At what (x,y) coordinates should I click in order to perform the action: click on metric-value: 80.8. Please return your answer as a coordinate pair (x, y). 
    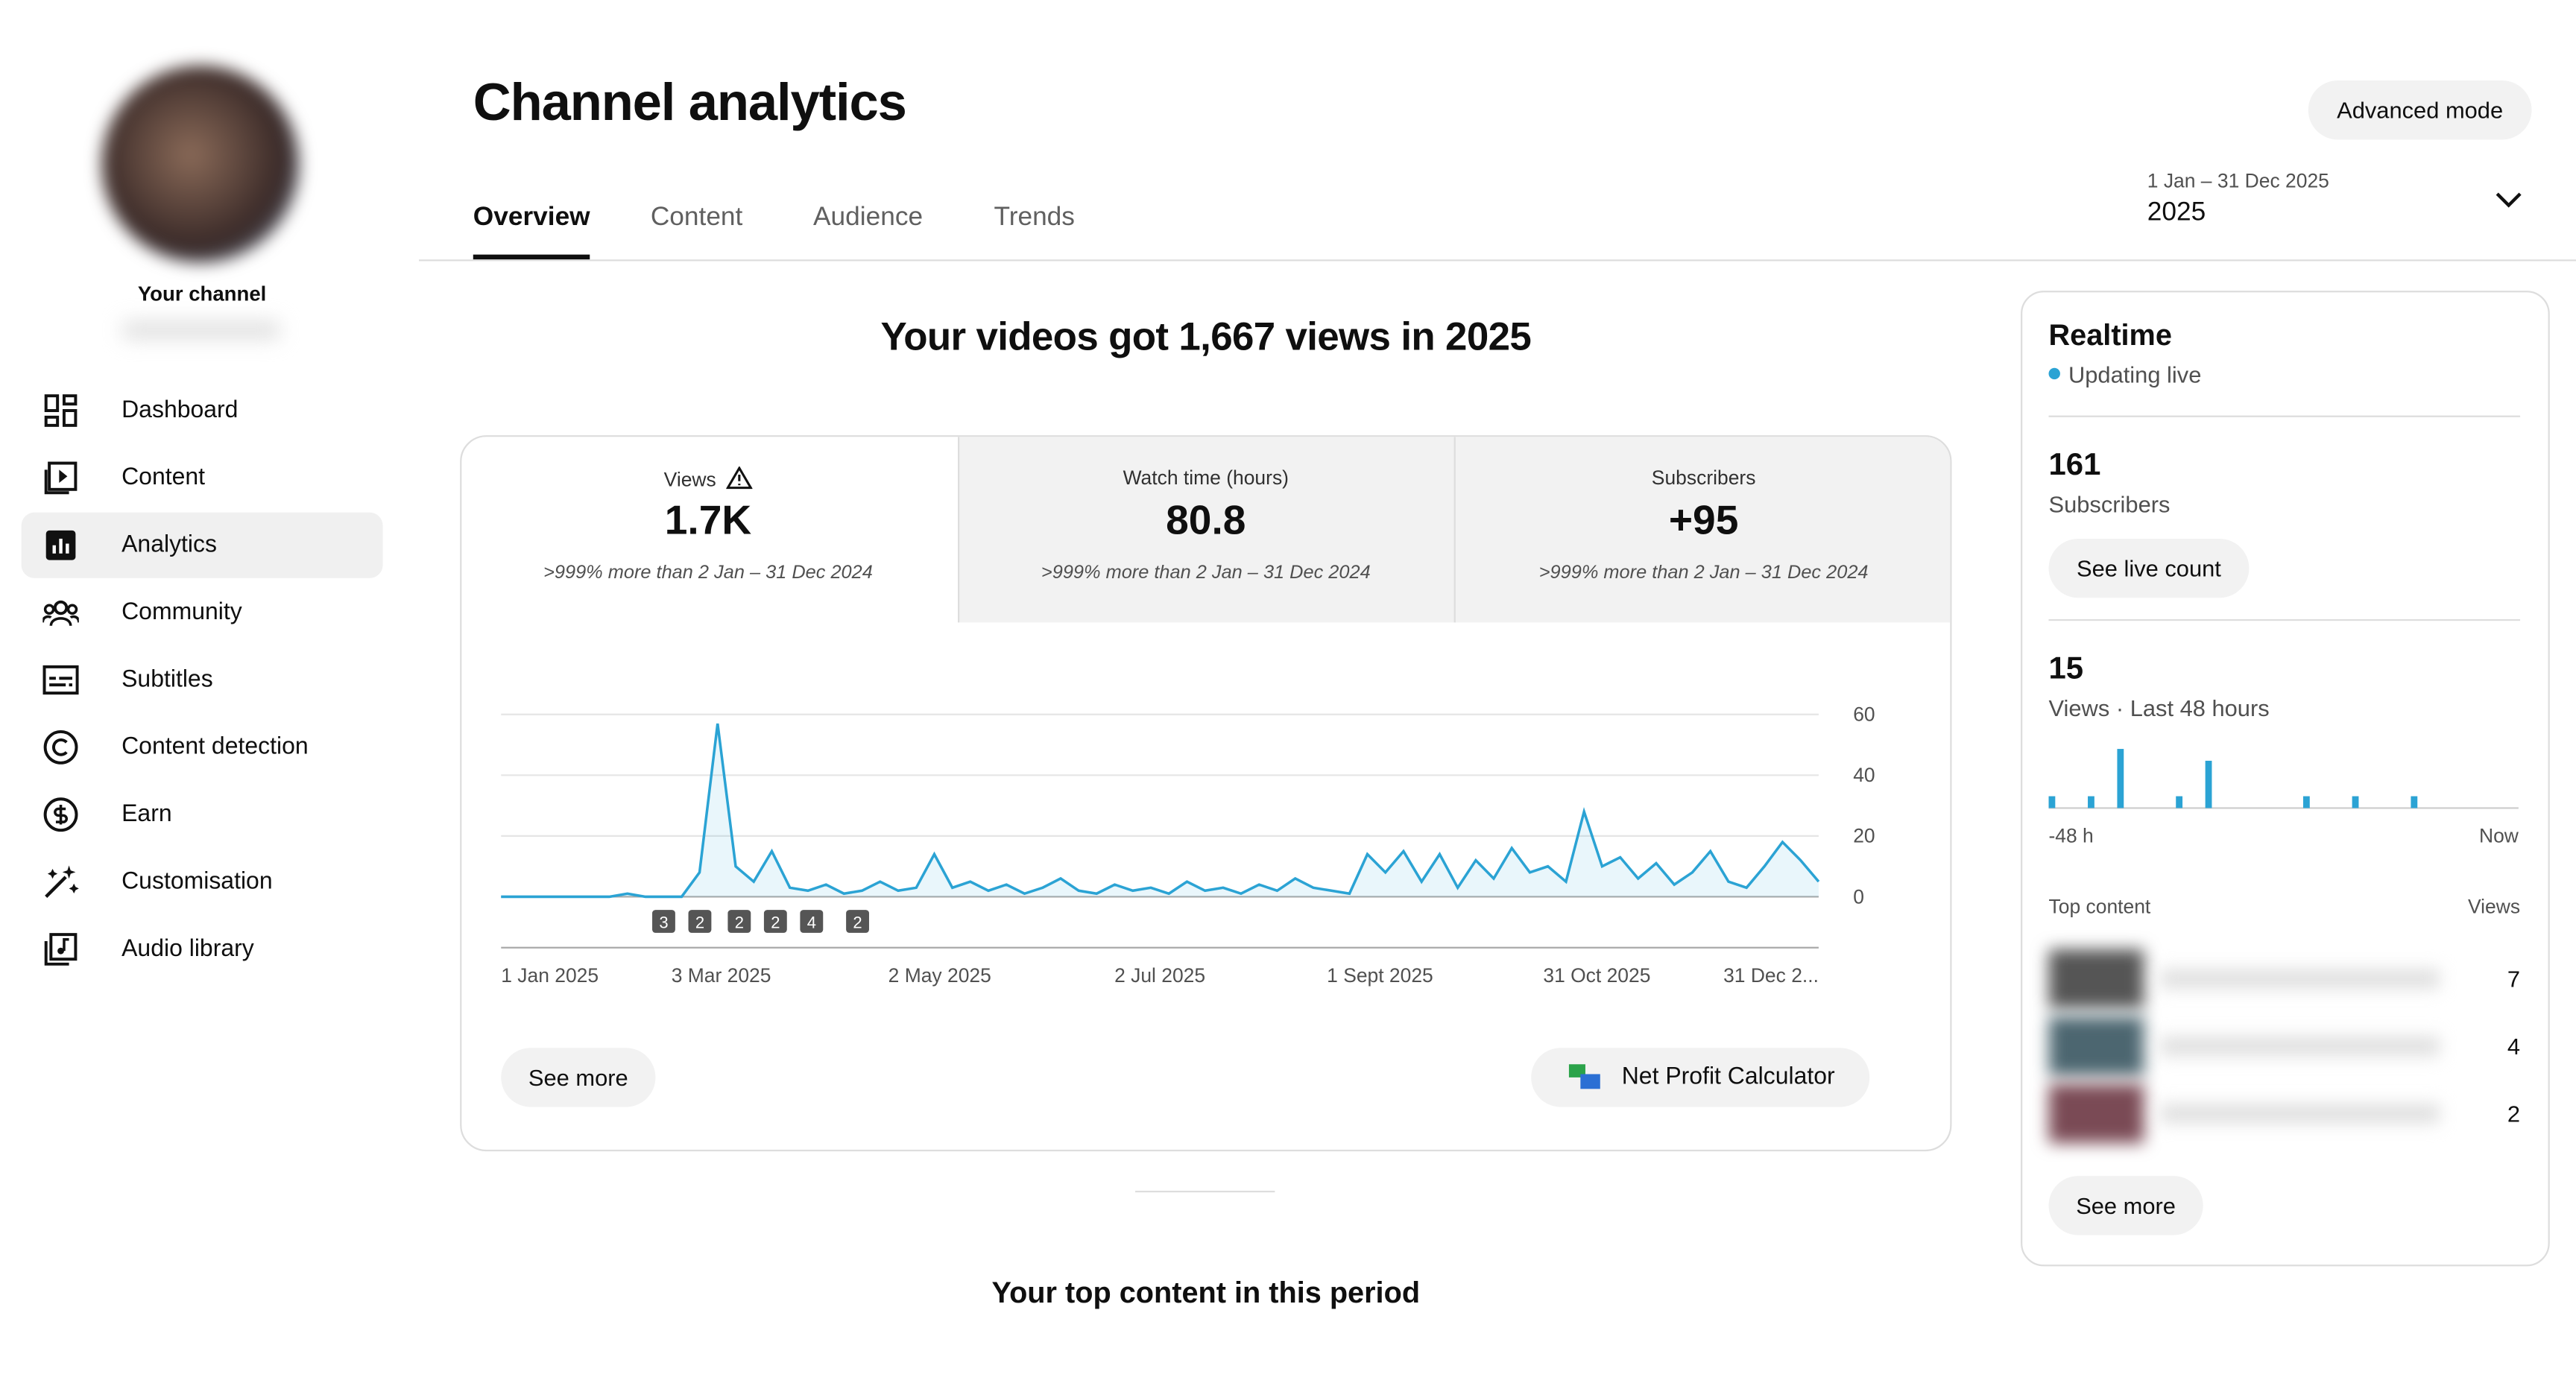
    Looking at the image, I should click on (1206, 520).